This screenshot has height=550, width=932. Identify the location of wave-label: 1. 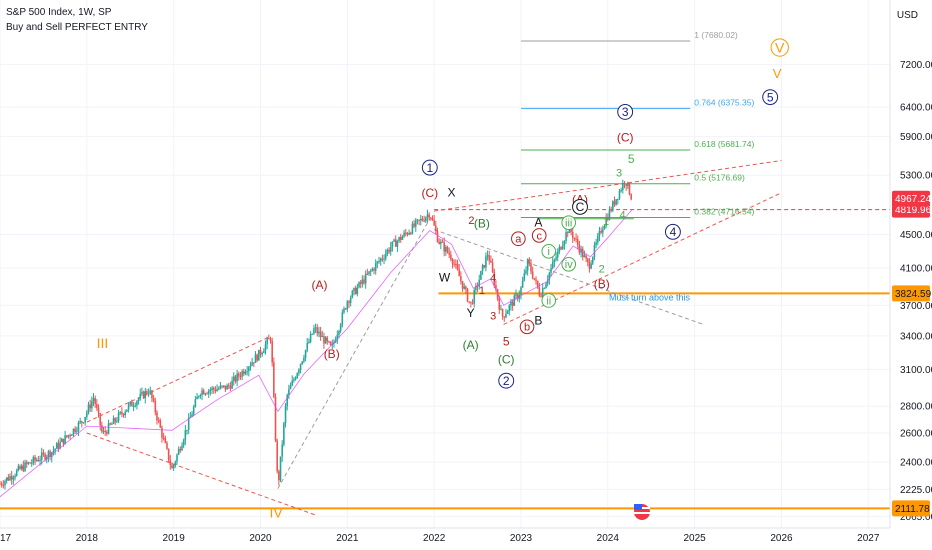
(482, 291).